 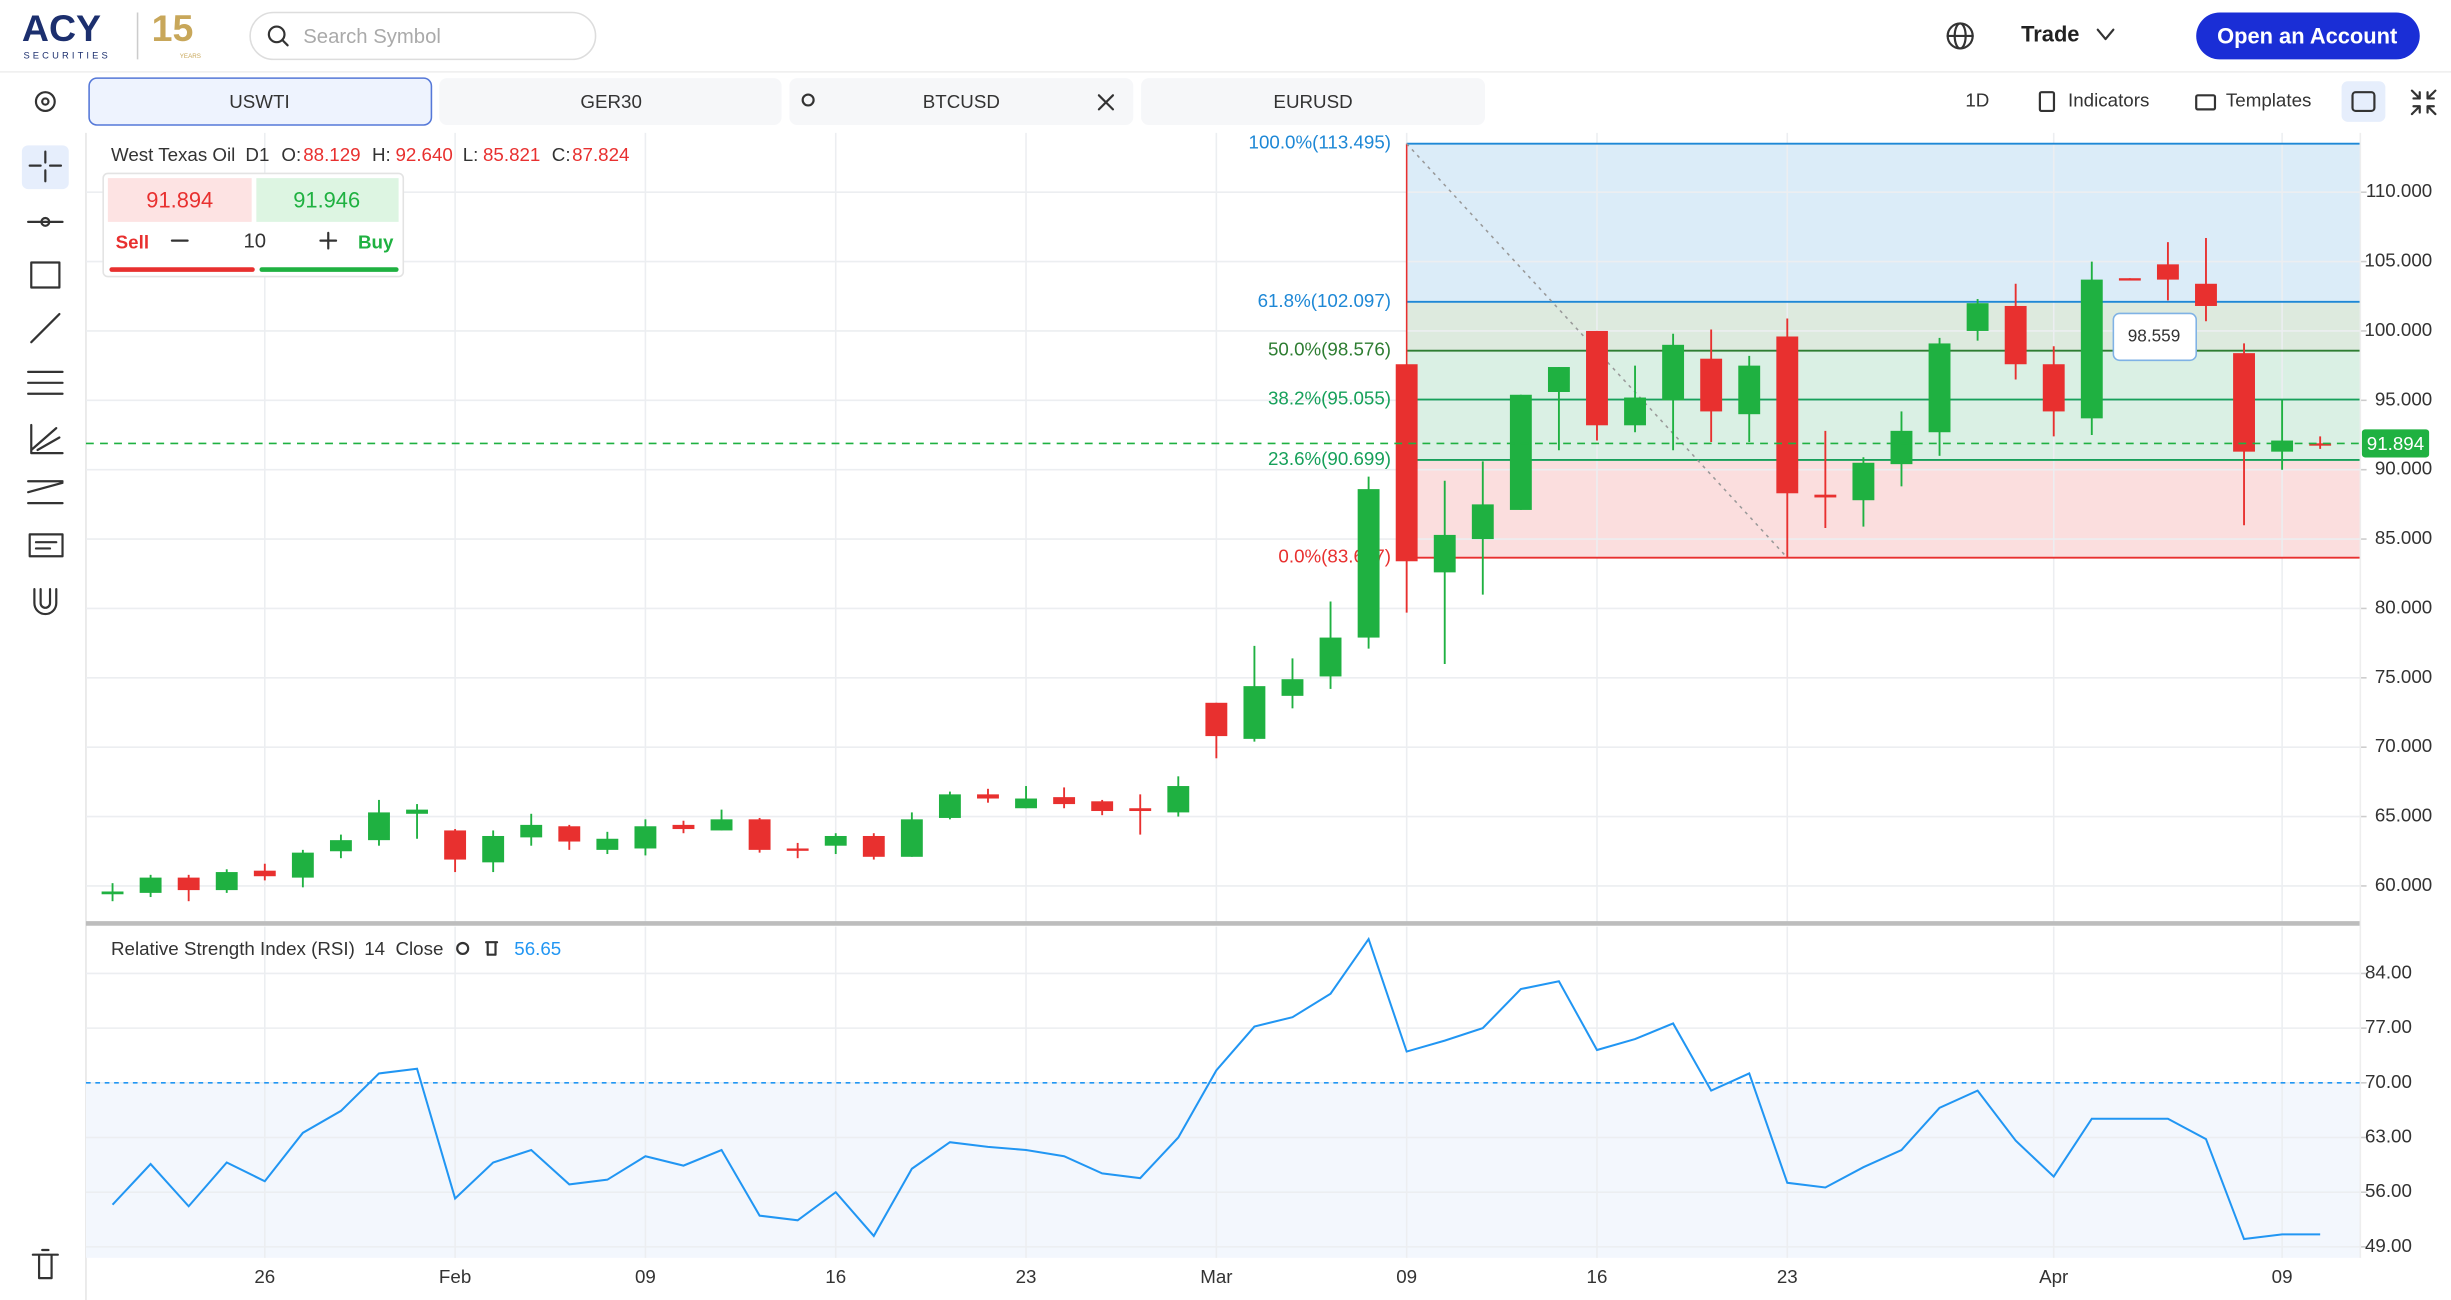 What do you see at coordinates (2398, 329) in the screenshot?
I see `y-tick-label: 100.000` at bounding box center [2398, 329].